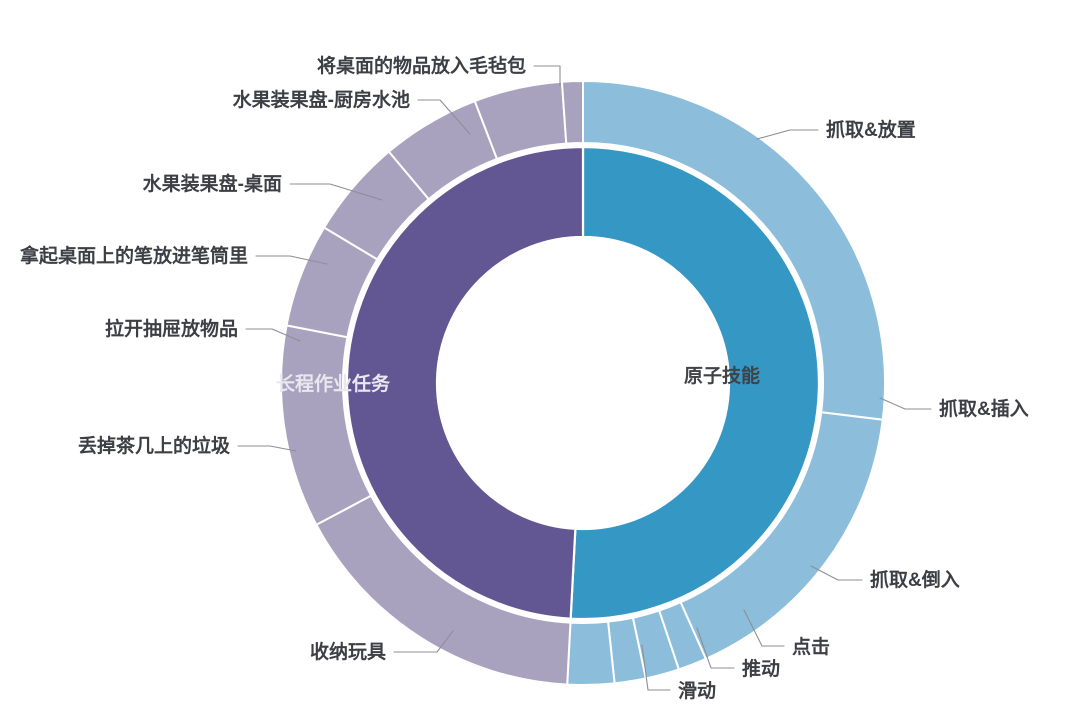 Image resolution: width=1080 pixels, height=720 pixels. What do you see at coordinates (154, 445) in the screenshot?
I see `outer-slice-label-7: 丢掉茶几上的垃圾` at bounding box center [154, 445].